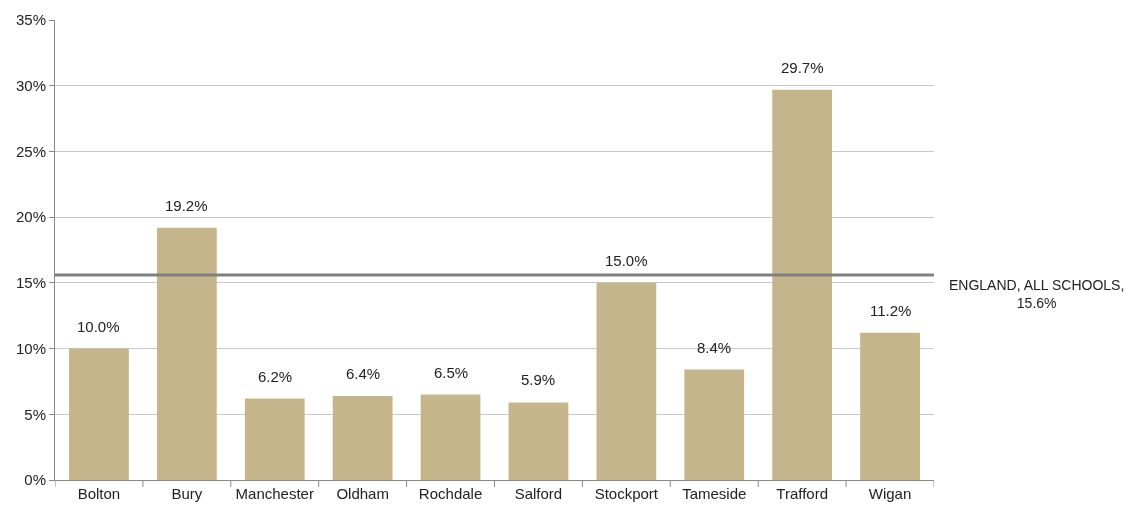  What do you see at coordinates (626, 260) in the screenshot?
I see `data-label: 15.0%` at bounding box center [626, 260].